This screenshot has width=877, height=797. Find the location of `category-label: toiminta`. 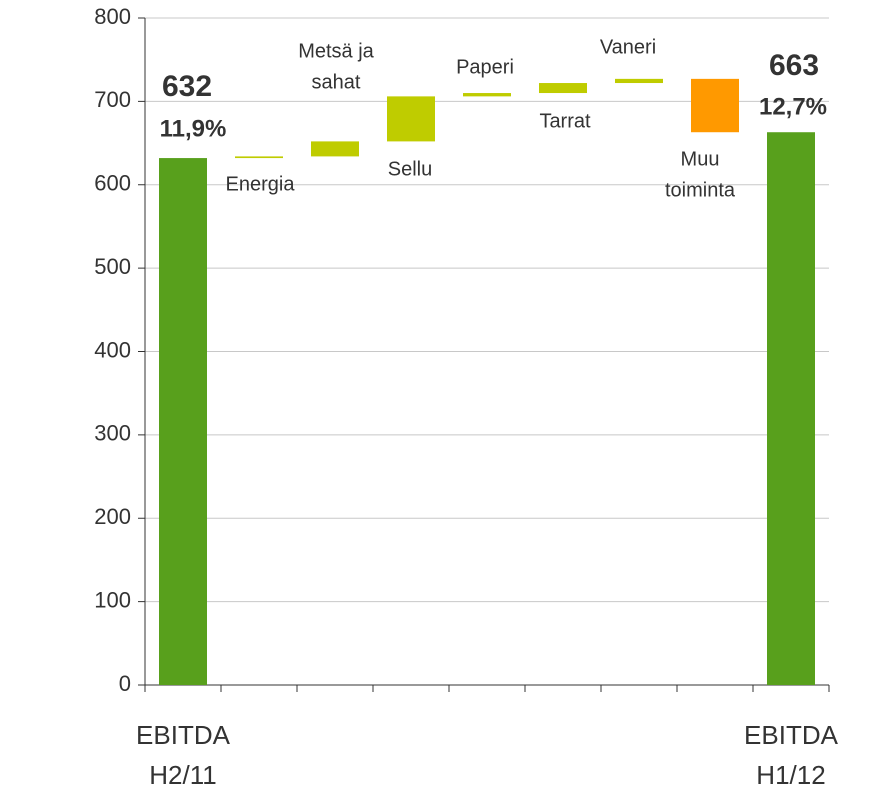

category-label: toiminta is located at coordinates (700, 190).